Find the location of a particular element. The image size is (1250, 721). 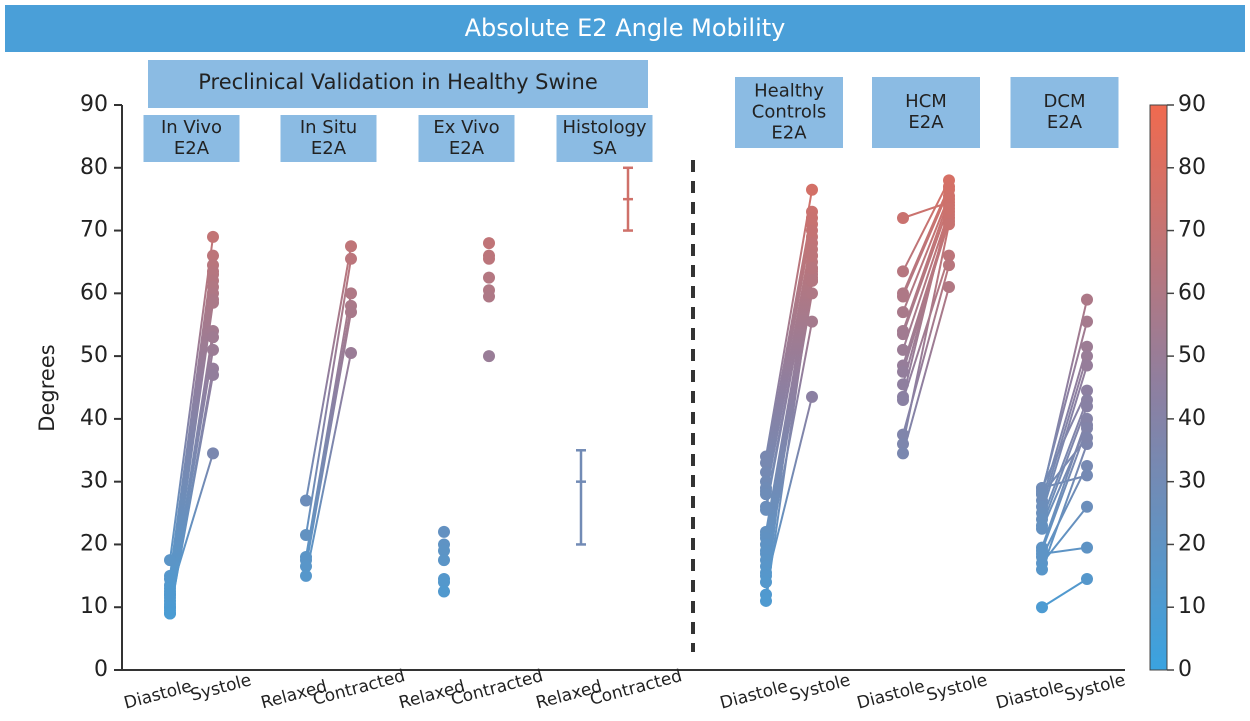

colorbar-tick-label: 70 is located at coordinates (1192, 230).